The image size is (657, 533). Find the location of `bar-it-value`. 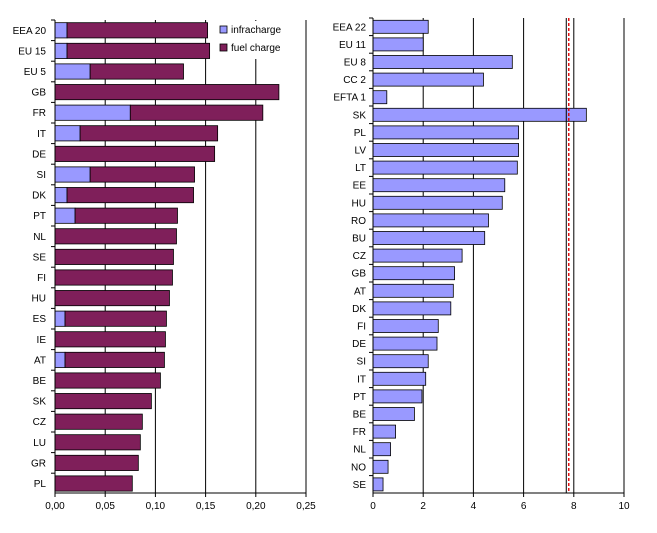

bar-it-value is located at coordinates (399, 378).